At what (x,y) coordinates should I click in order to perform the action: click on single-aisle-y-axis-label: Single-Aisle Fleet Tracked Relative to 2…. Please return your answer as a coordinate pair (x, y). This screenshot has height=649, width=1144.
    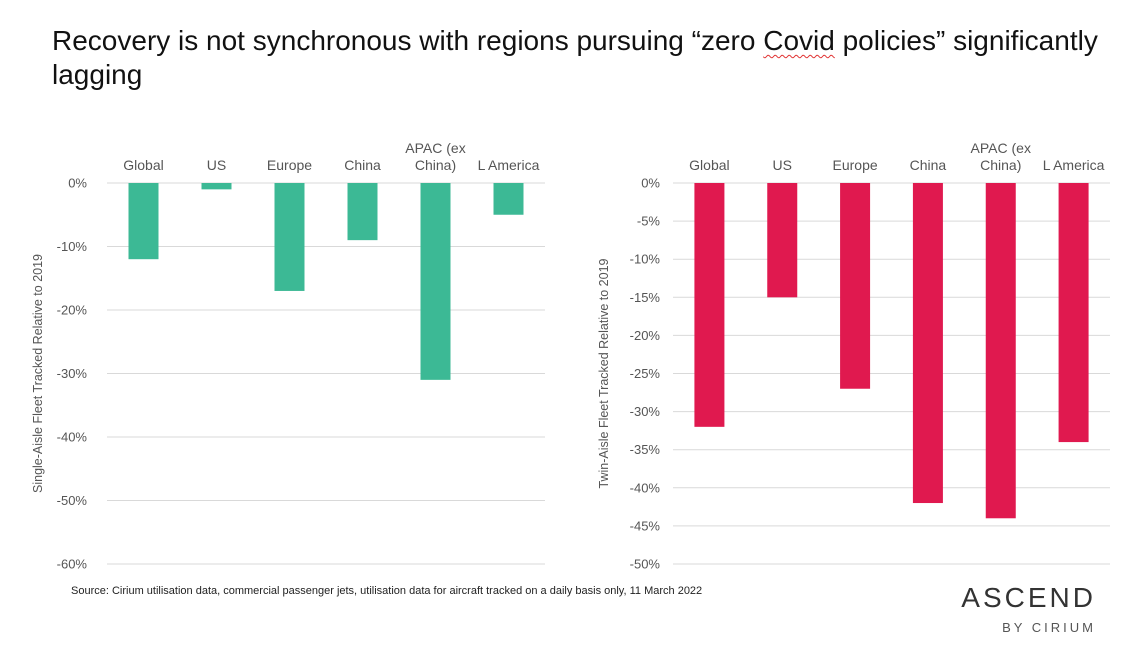
    Looking at the image, I should click on (38, 373).